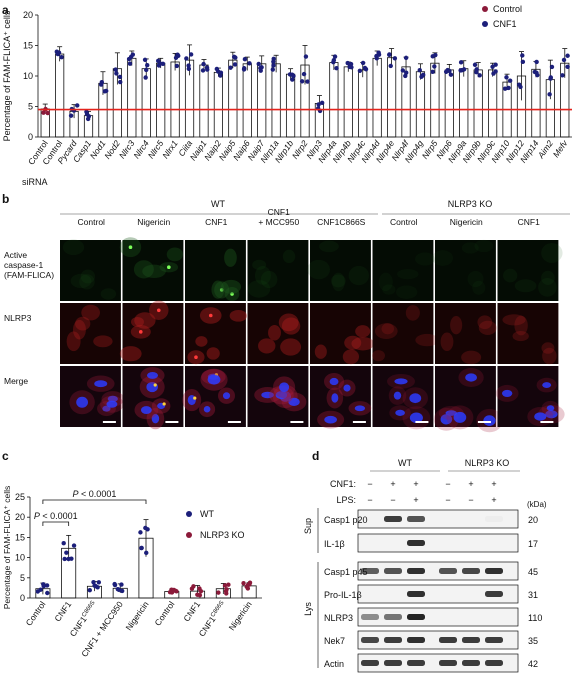 This screenshot has width=574, height=685. I want to click on chart-a-legend: Control CNF1, so click(502, 16).